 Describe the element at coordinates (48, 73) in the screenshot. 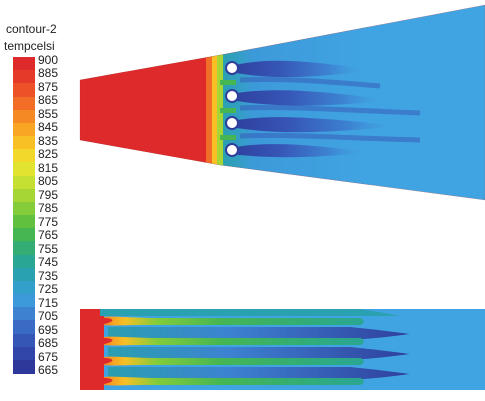

I see `colorbar-tick-label: 885` at that location.